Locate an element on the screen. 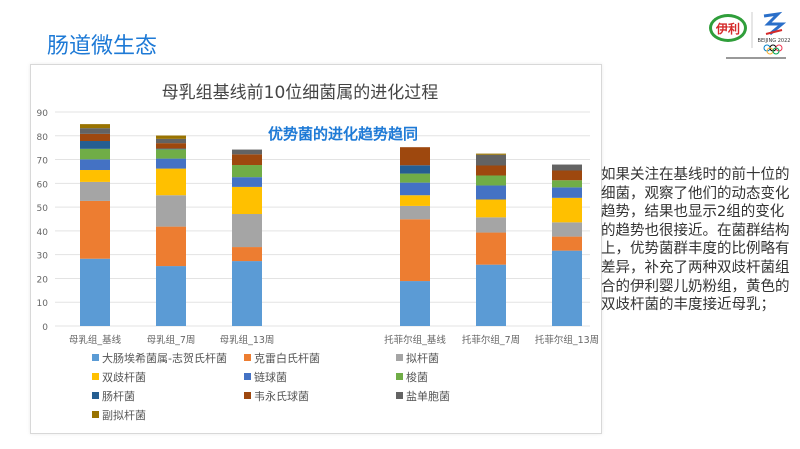  legend-item: 克雷白氏杆菌 is located at coordinates (282, 358).